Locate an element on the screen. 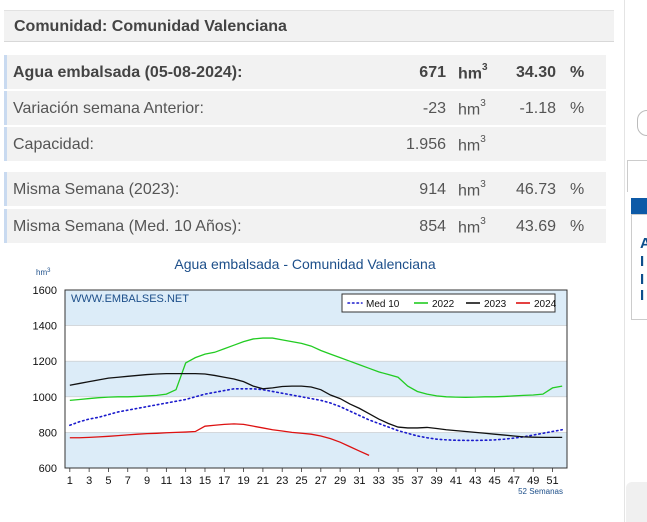  y-tick-label: 600 is located at coordinates (48, 469).